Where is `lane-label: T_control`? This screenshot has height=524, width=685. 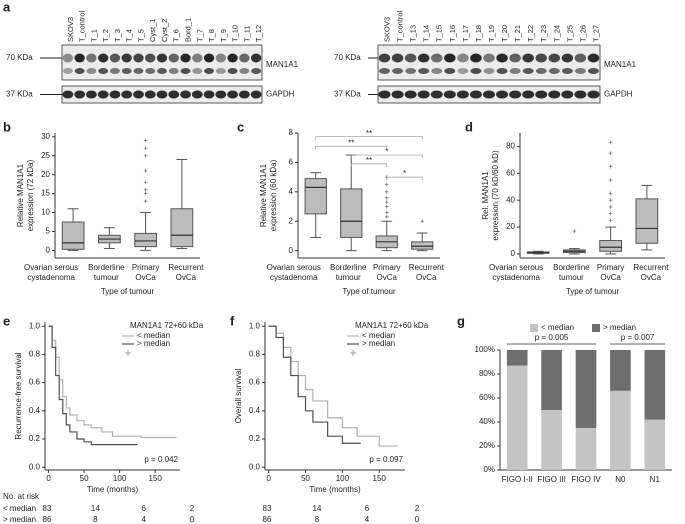 lane-label: T_control is located at coordinates (82, 26).